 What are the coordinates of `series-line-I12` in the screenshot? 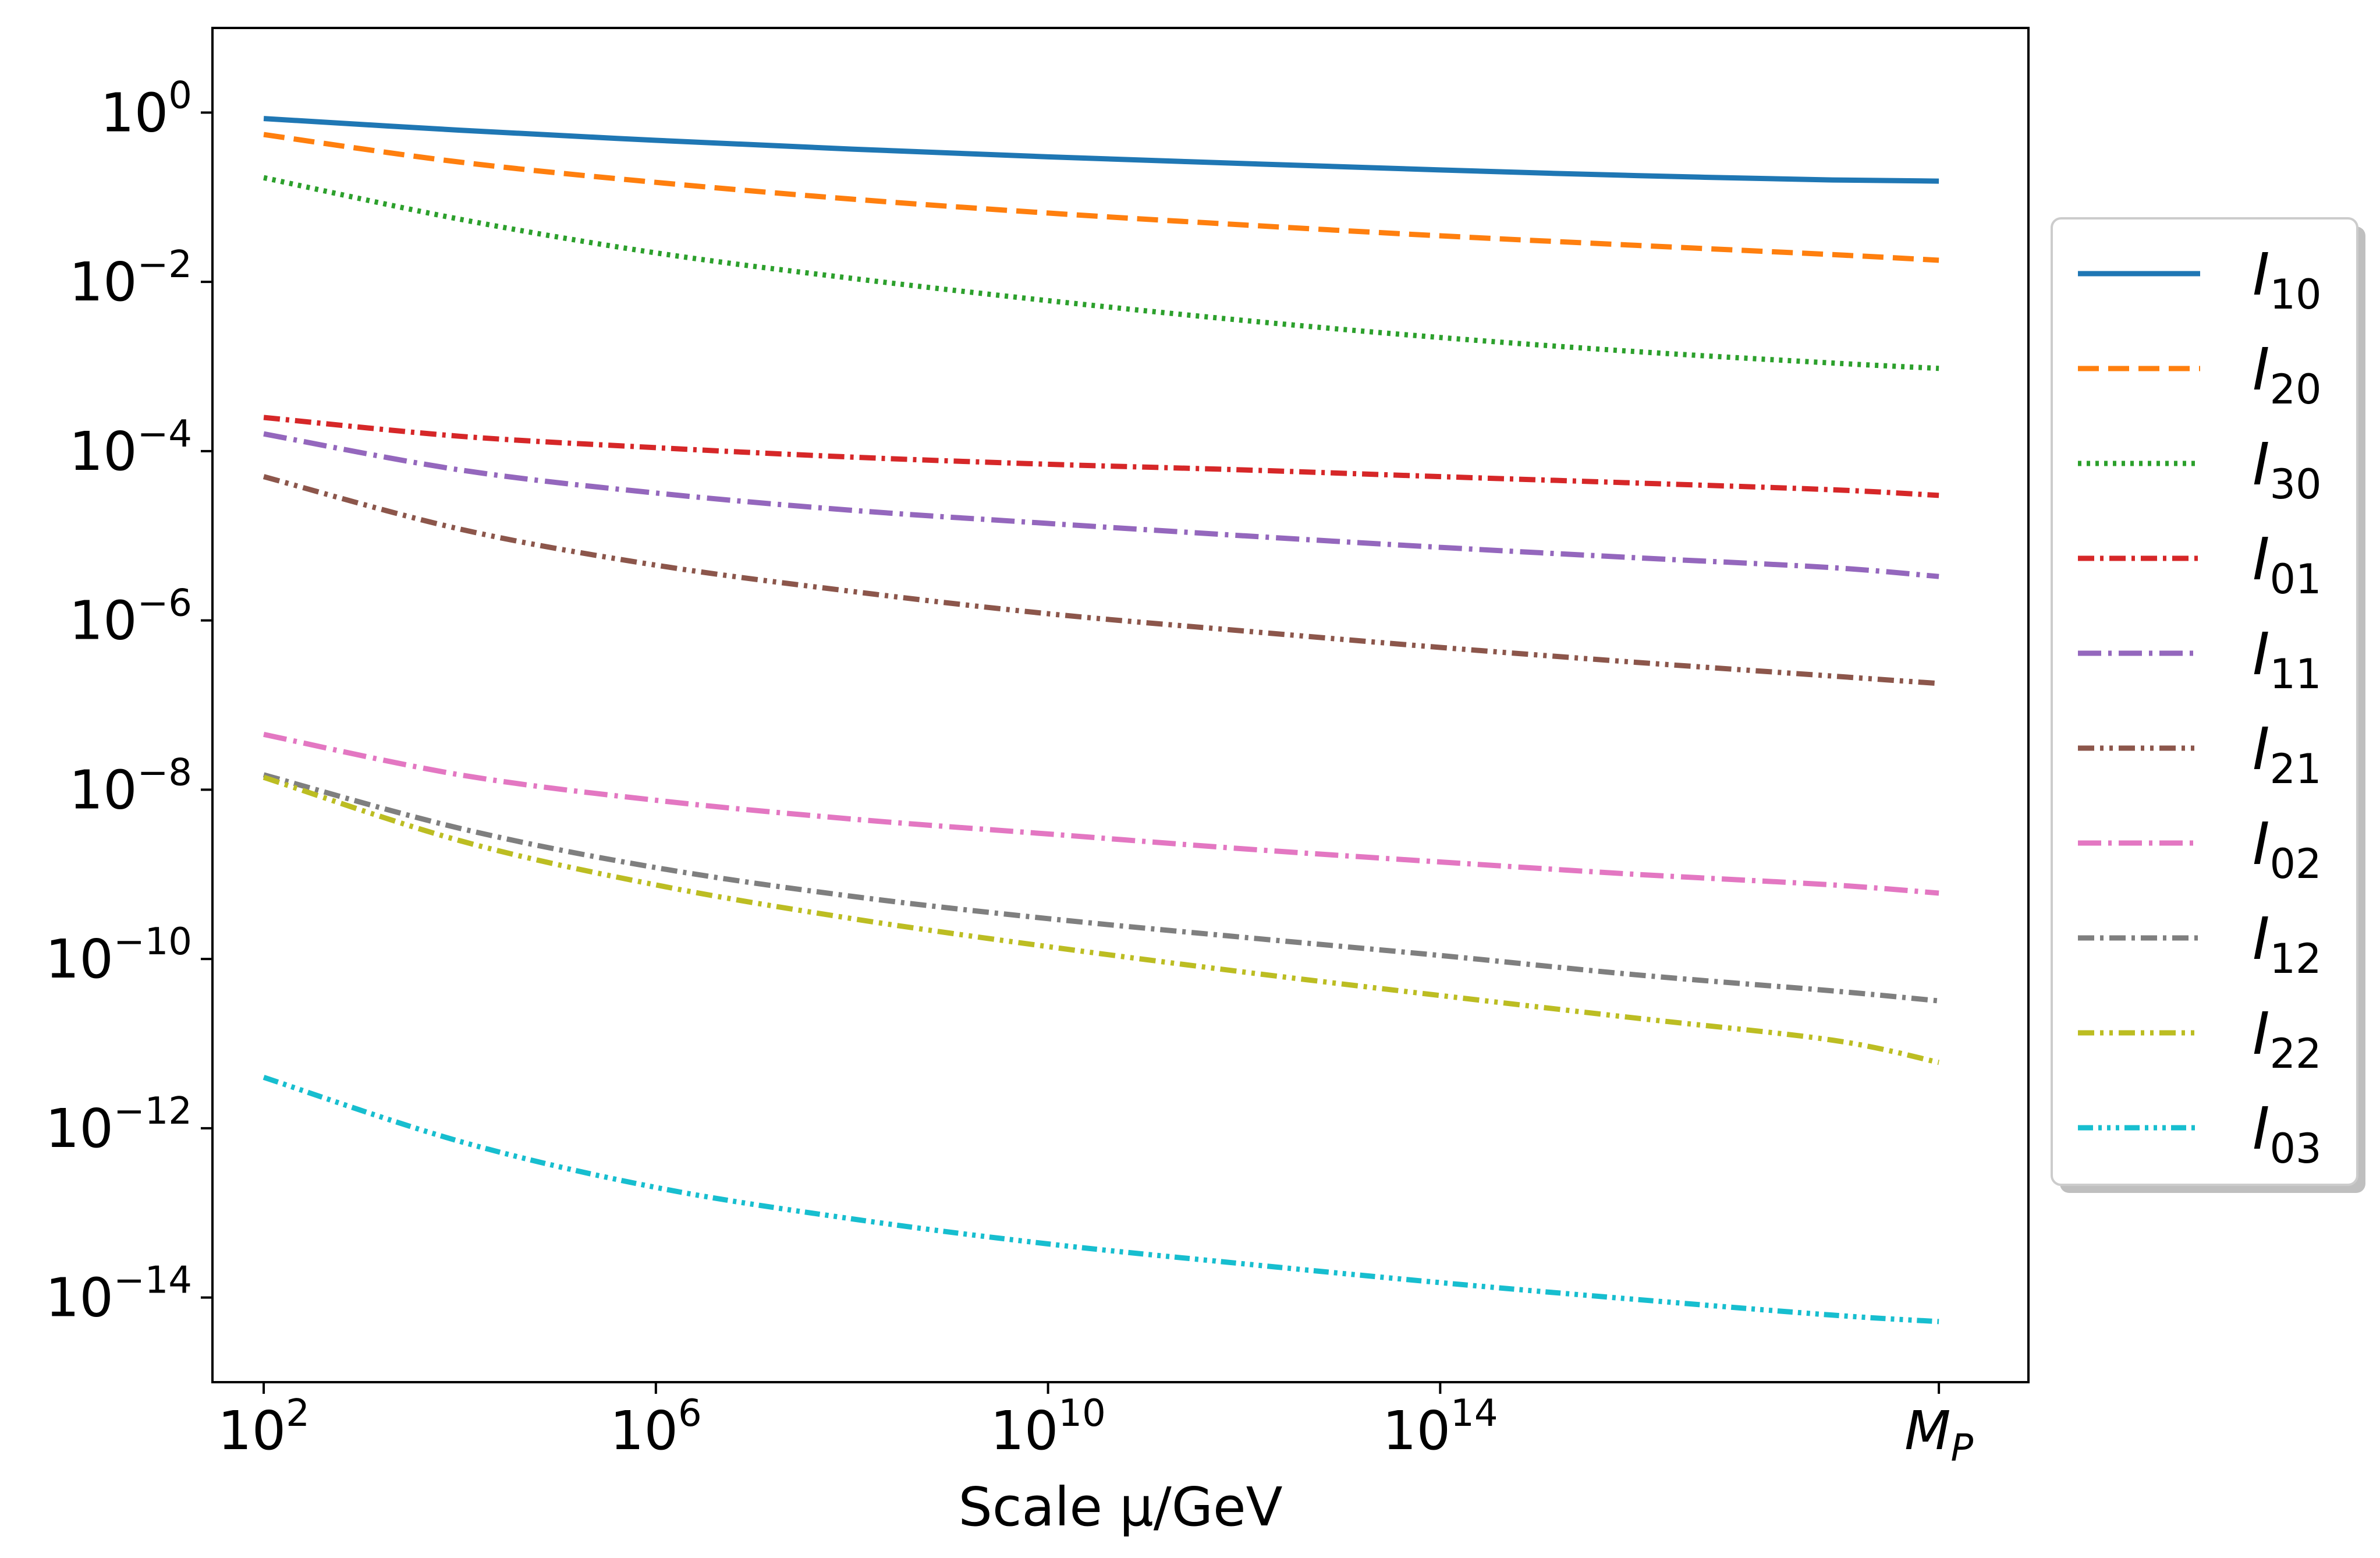 It's located at (1101, 888).